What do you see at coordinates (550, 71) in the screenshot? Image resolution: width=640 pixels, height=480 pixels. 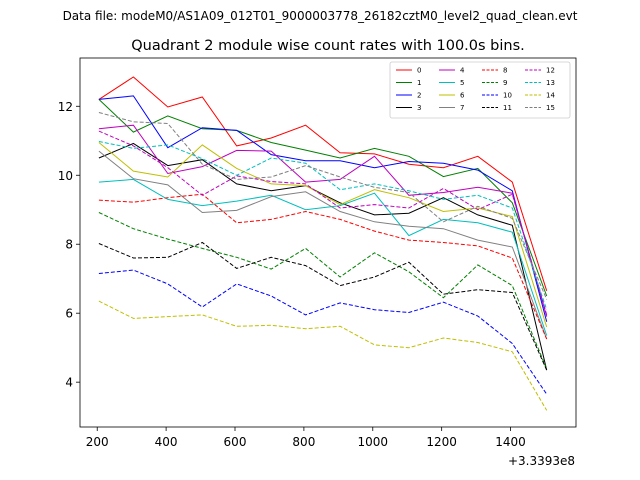 I see `legend-label-12: 12` at bounding box center [550, 71].